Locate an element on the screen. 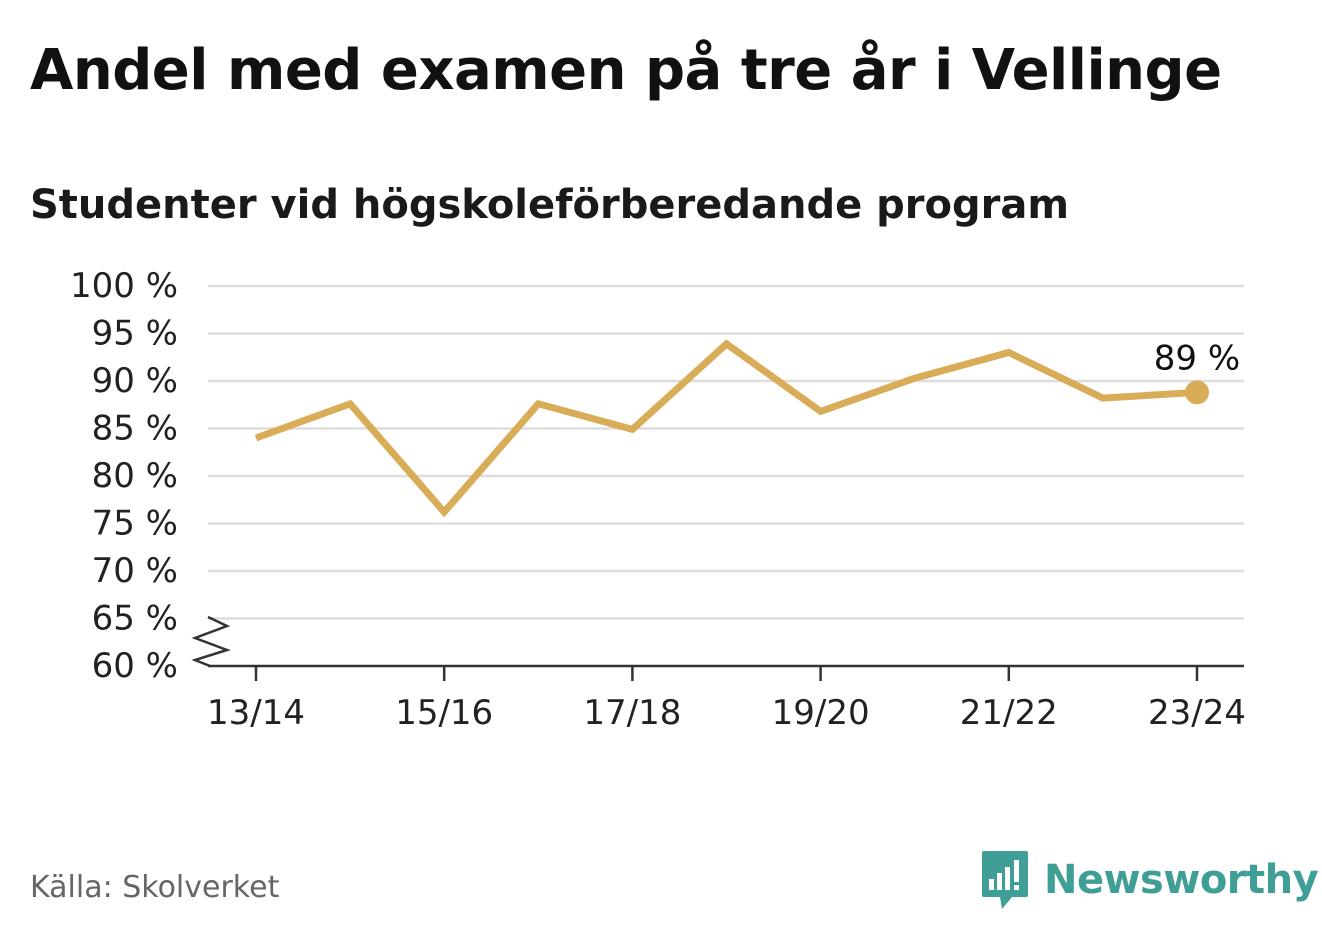 This screenshot has width=1322, height=939. brand-name: Newsworthy is located at coordinates (1181, 880).